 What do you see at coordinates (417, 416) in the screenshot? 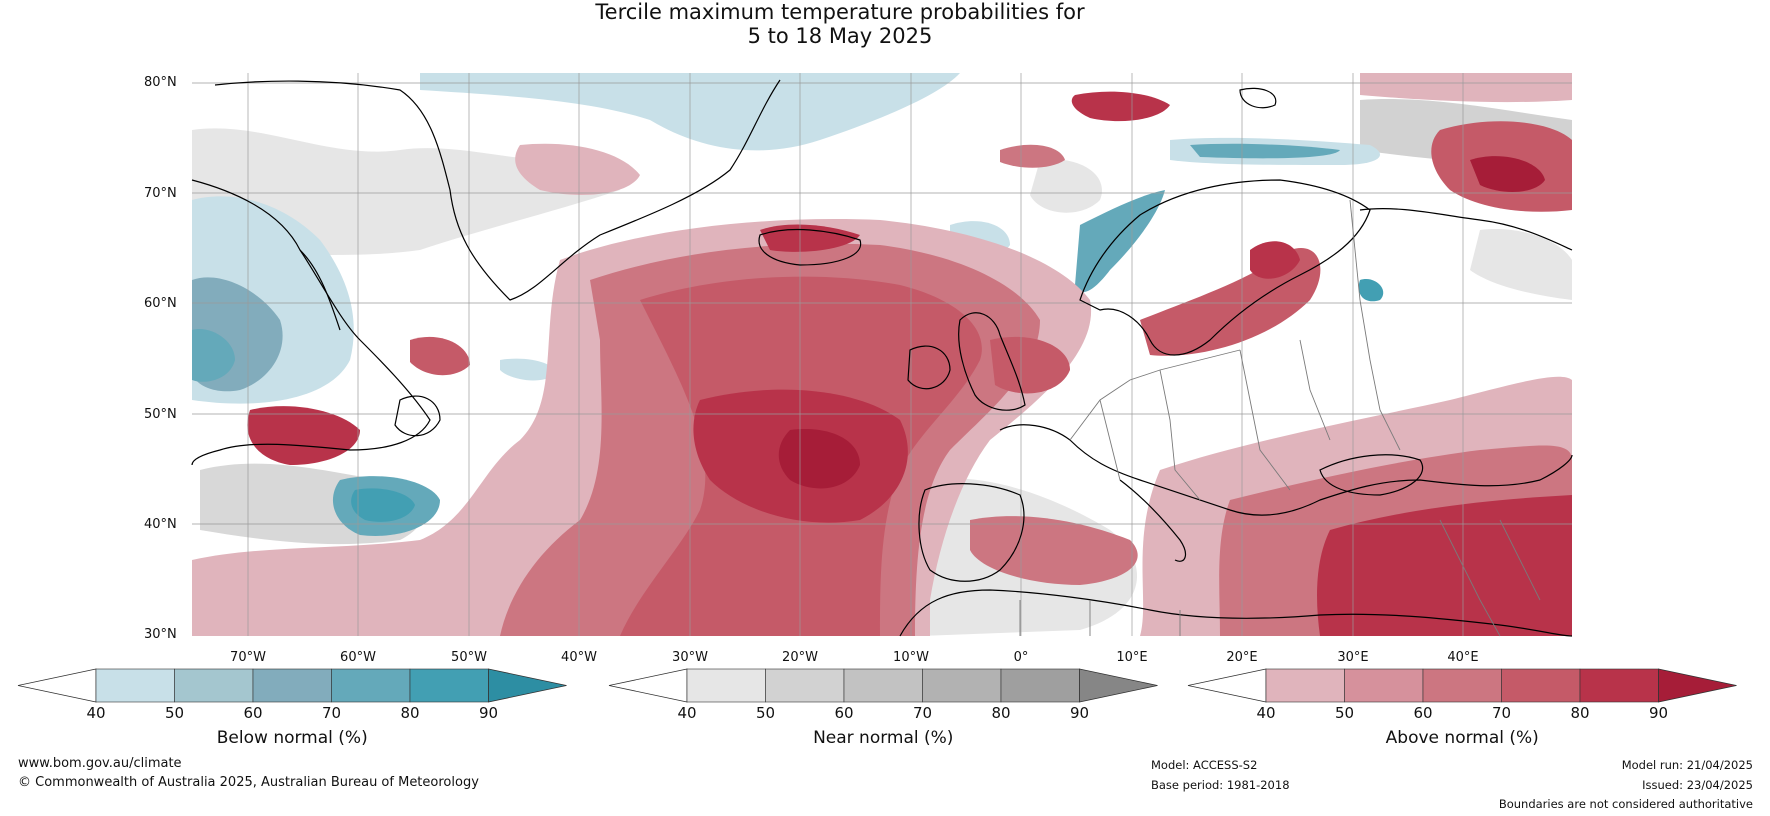
I see `coastline-newfoundland` at bounding box center [417, 416].